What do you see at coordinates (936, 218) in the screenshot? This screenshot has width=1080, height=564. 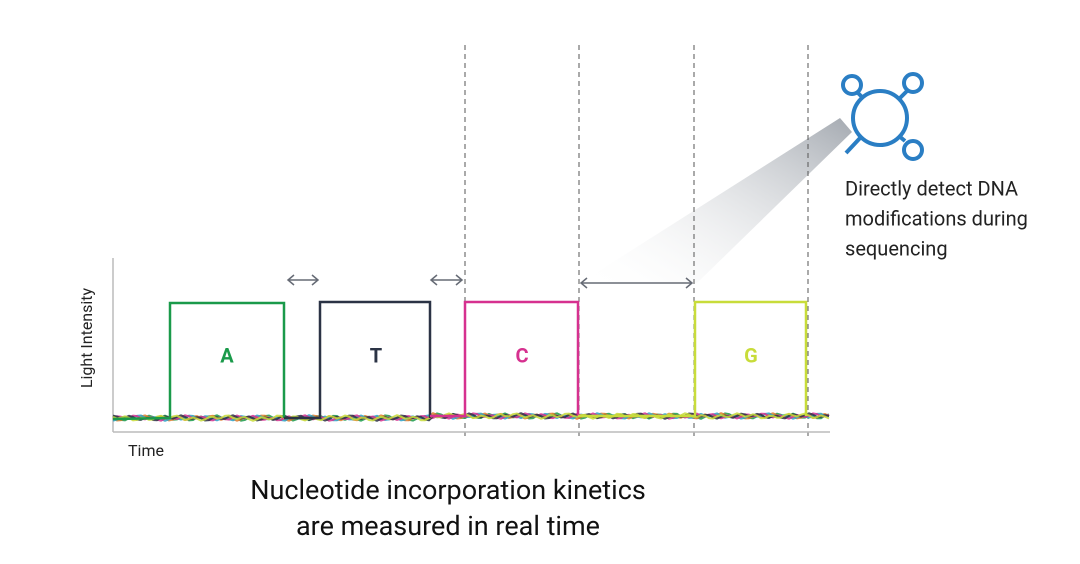 I see `annotation: modifications during` at bounding box center [936, 218].